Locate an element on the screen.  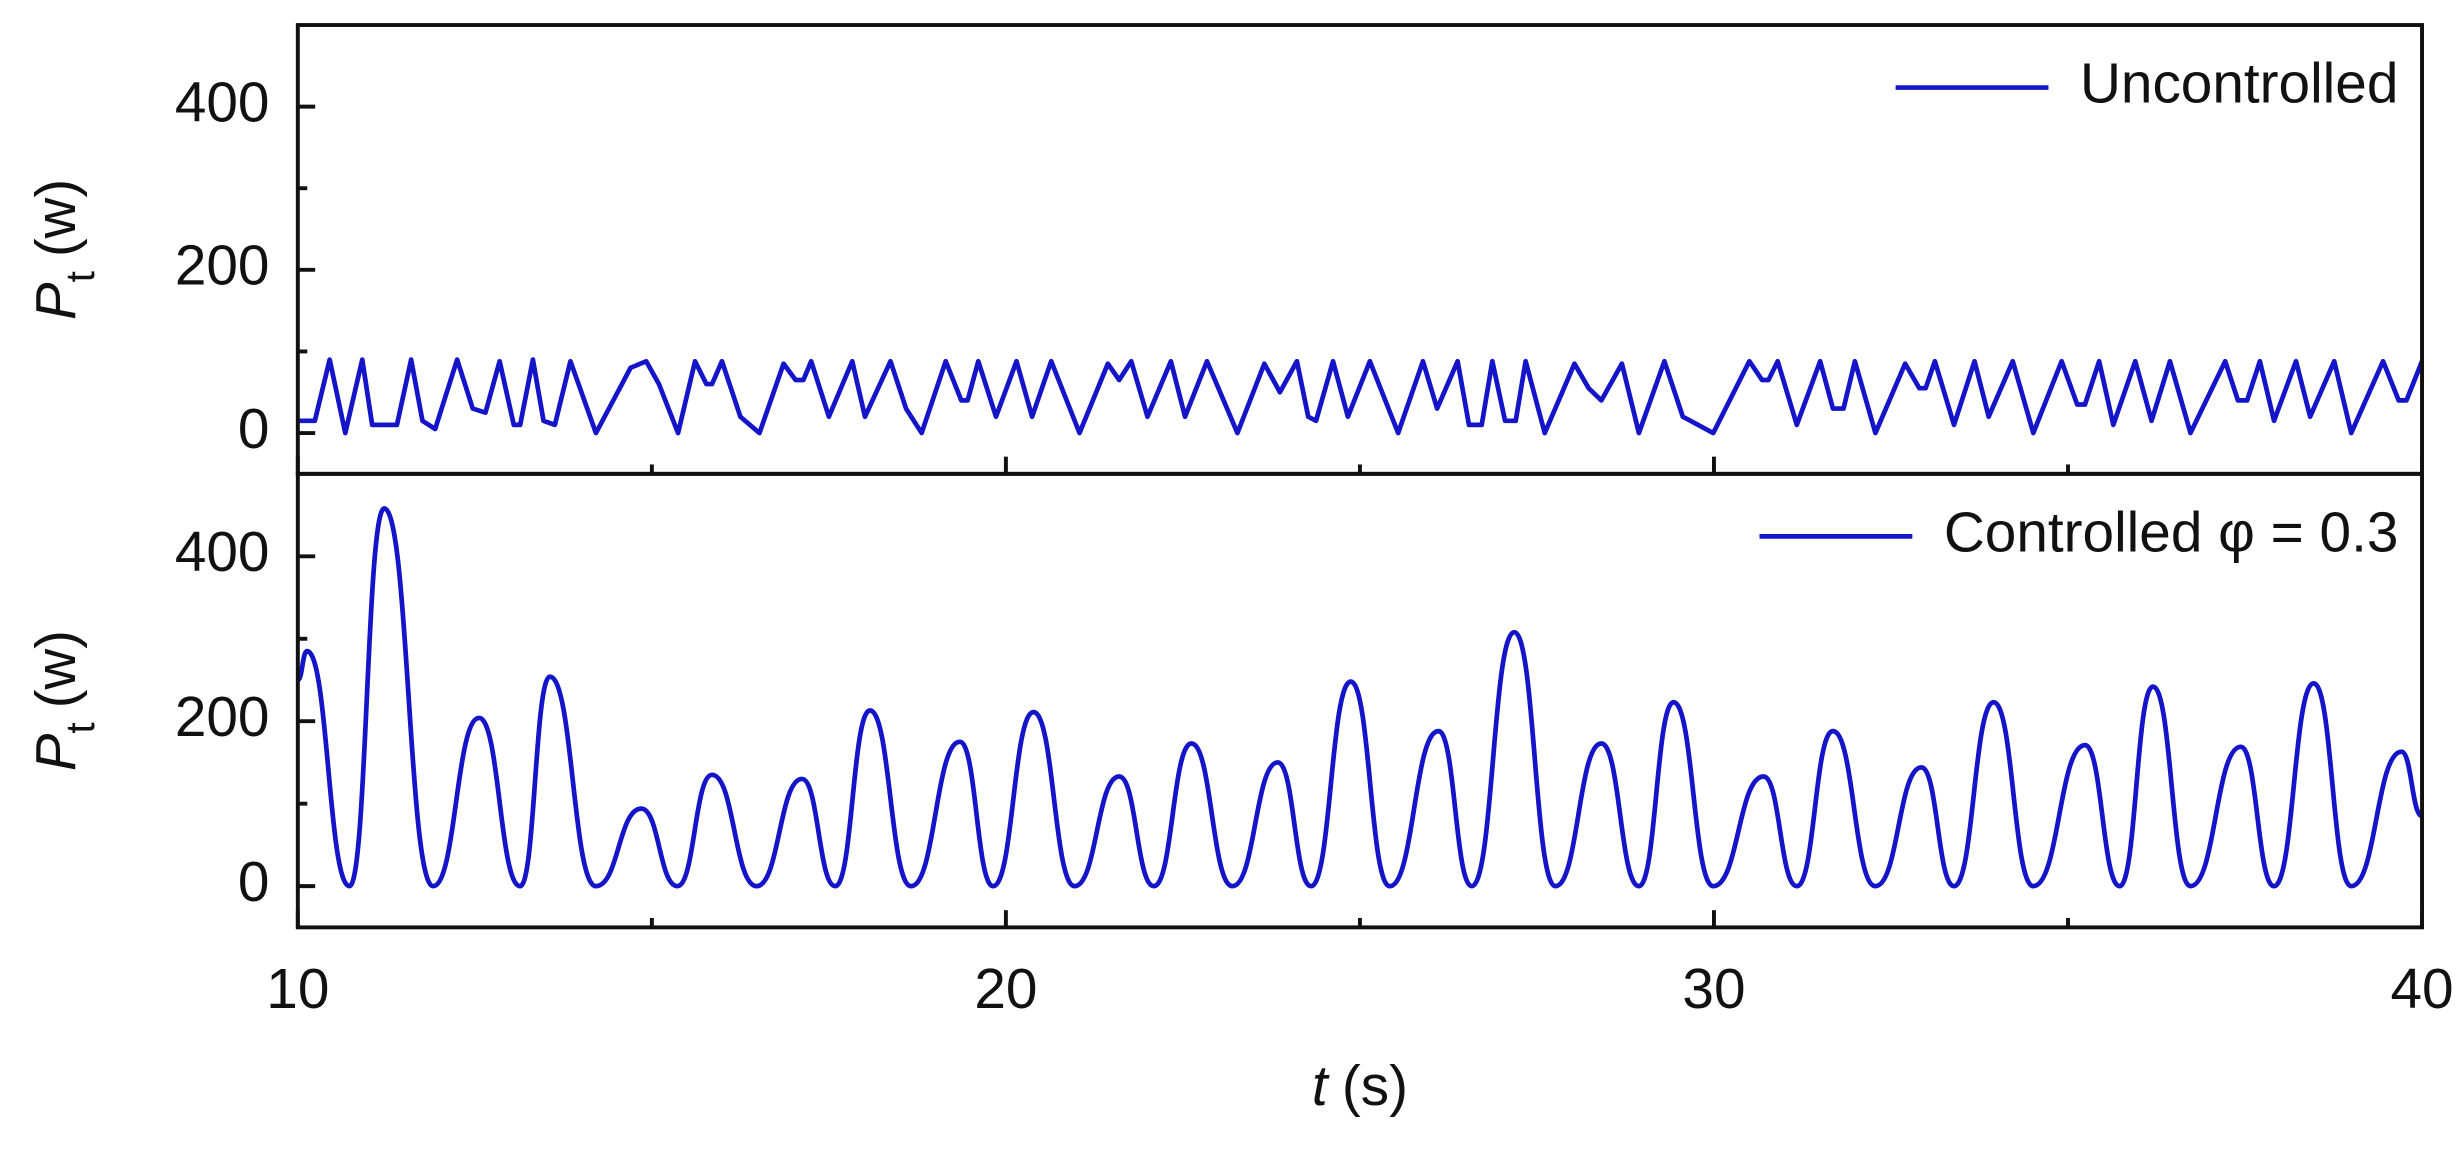
series-line is located at coordinates (1360, 396).